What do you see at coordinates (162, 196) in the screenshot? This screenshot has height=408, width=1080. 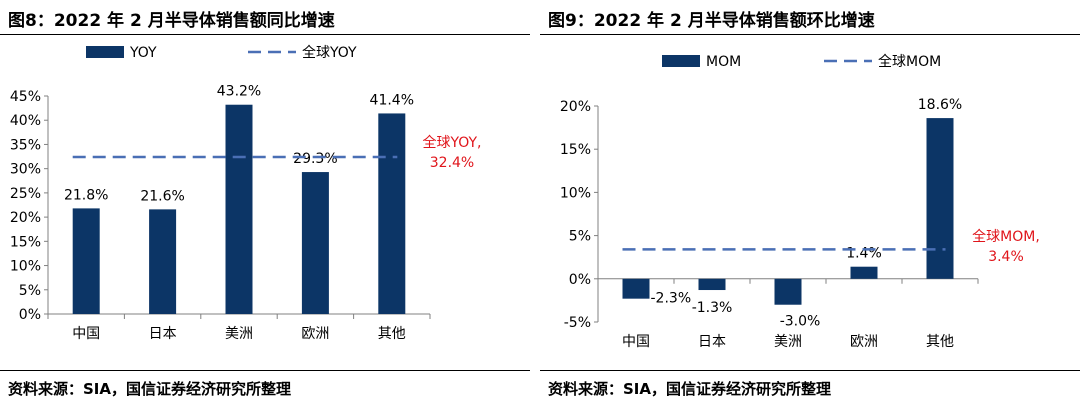 I see `bar-value-label: 21.6%` at bounding box center [162, 196].